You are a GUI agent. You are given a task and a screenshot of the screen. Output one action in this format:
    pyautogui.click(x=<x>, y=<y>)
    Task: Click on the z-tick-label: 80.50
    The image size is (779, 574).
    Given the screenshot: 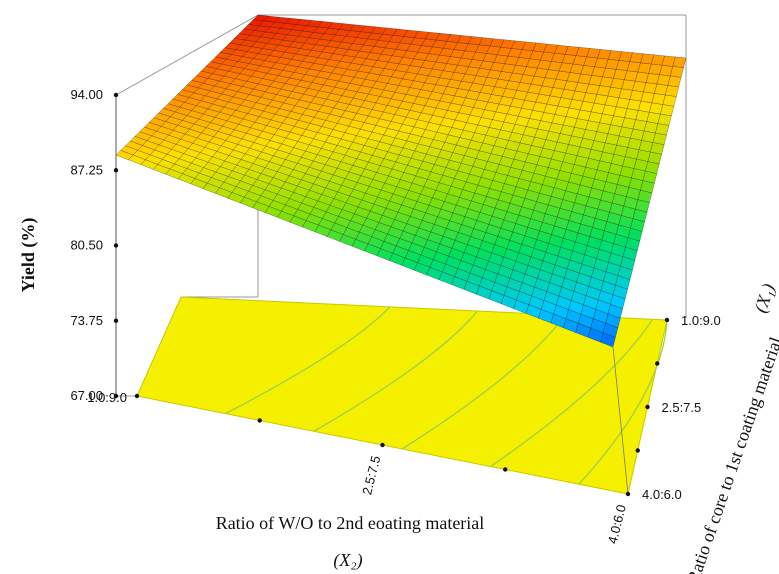 What is the action you would take?
    pyautogui.click(x=86, y=245)
    